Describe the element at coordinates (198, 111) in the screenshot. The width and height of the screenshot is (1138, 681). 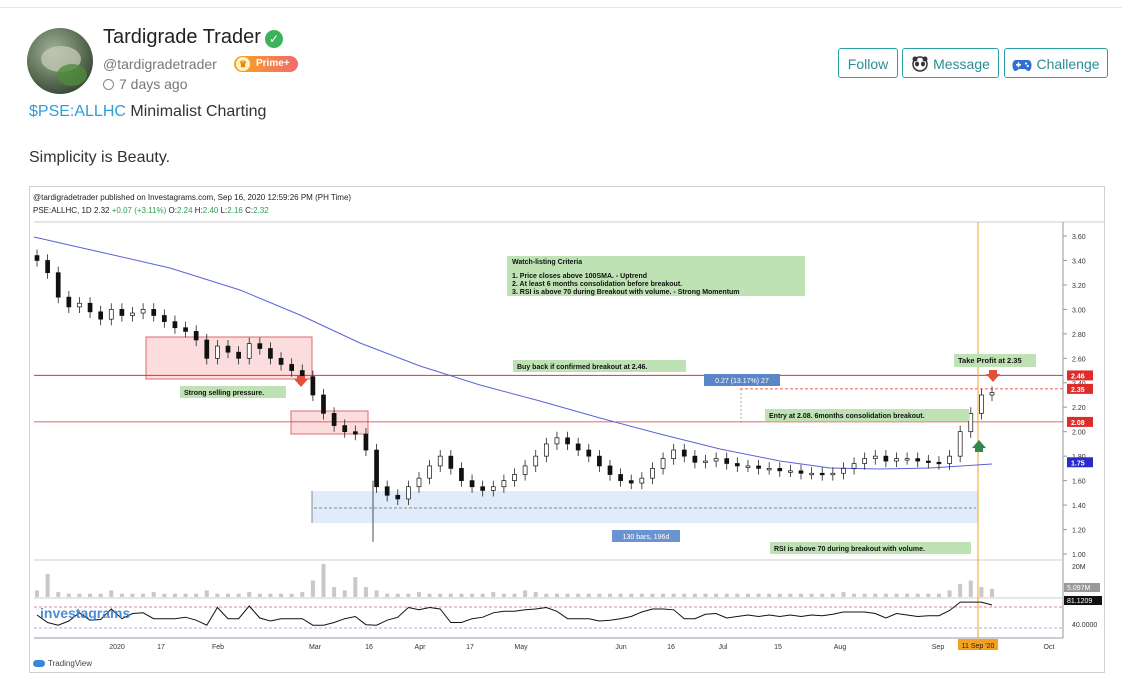
I see `post-title-text: Minimalist Charting` at that location.